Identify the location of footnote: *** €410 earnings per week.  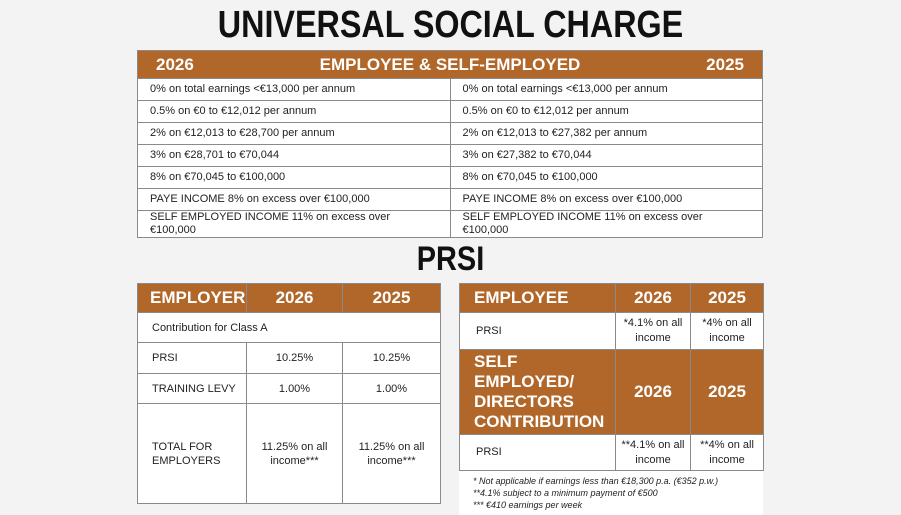
(528, 505).